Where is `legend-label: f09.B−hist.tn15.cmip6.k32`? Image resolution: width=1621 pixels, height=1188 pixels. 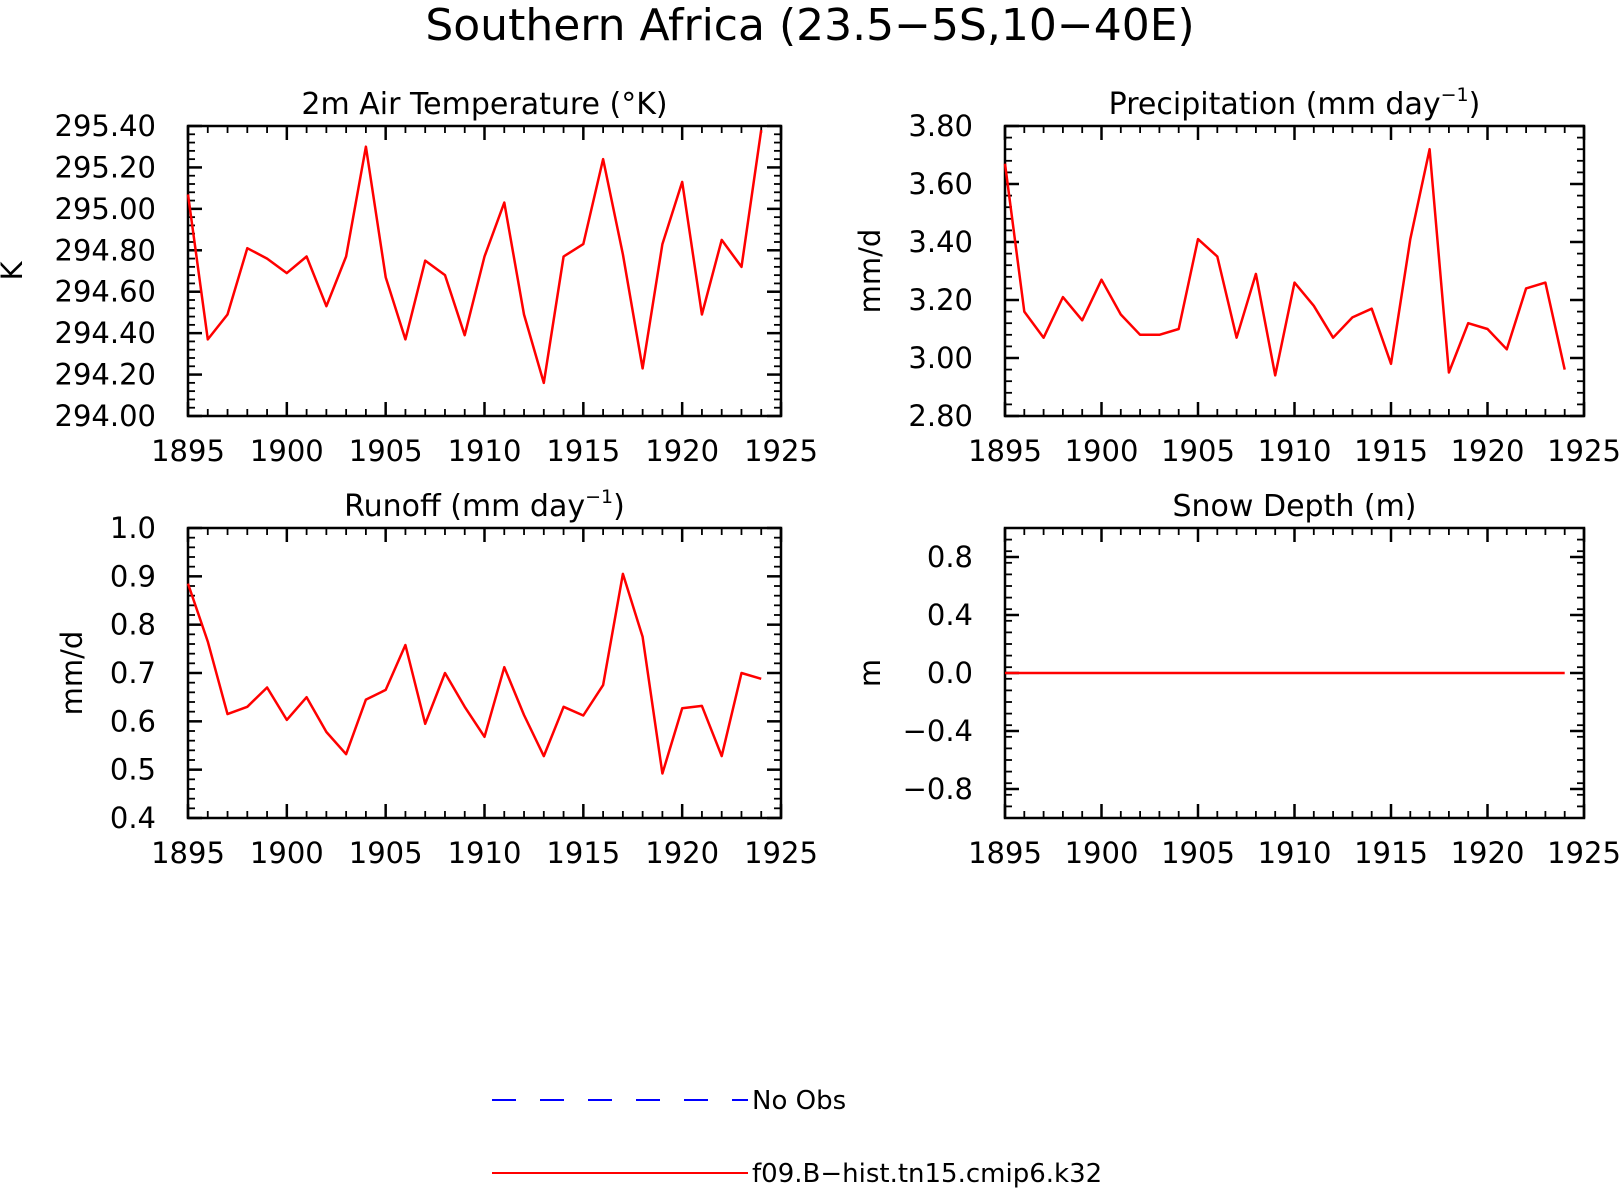 legend-label: f09.B−hist.tn15.cmip6.k32 is located at coordinates (927, 1173).